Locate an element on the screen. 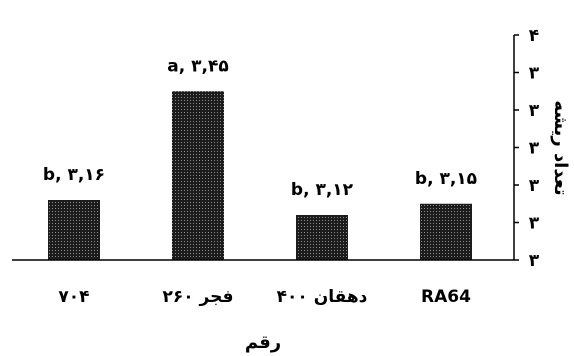  category-label: RA64 is located at coordinates (446, 297).